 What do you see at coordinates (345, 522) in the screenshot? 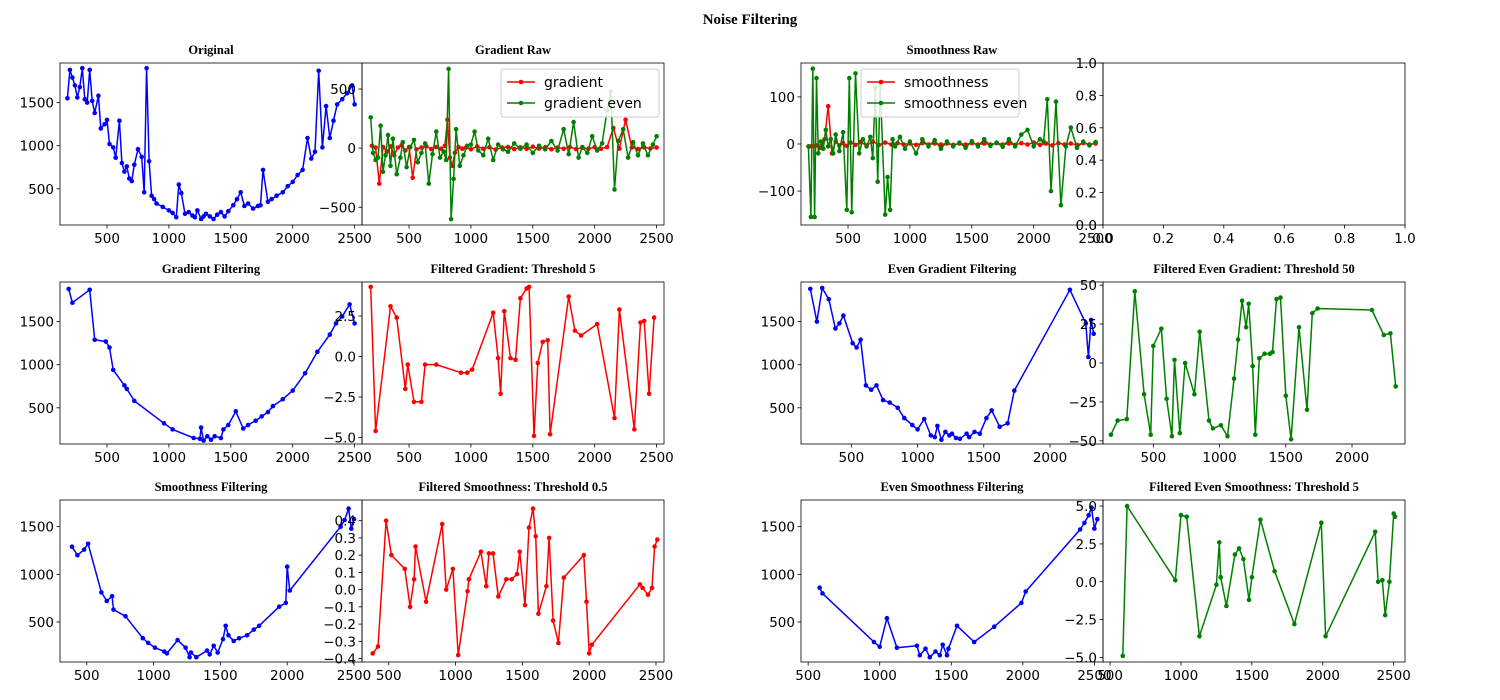
I see `y-tick-label: 0.4` at bounding box center [345, 522].